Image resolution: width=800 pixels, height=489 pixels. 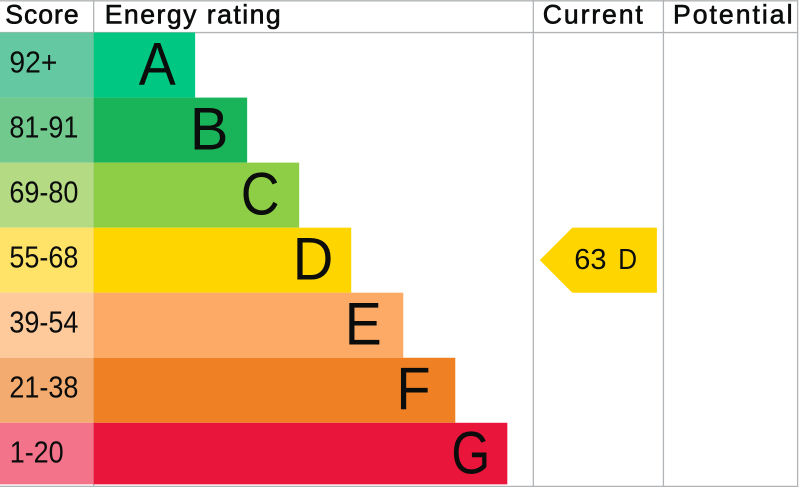 What do you see at coordinates (43, 127) in the screenshot?
I see `svg-text: 81-91` at bounding box center [43, 127].